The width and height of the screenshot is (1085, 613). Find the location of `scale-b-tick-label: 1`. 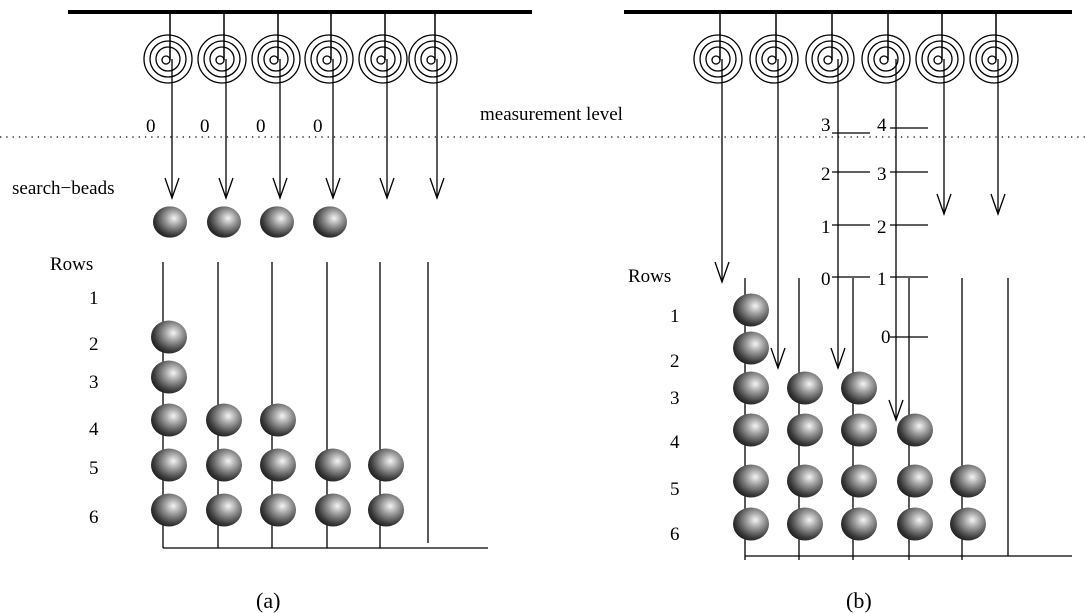

scale-b-tick-label: 1 is located at coordinates (882, 279).